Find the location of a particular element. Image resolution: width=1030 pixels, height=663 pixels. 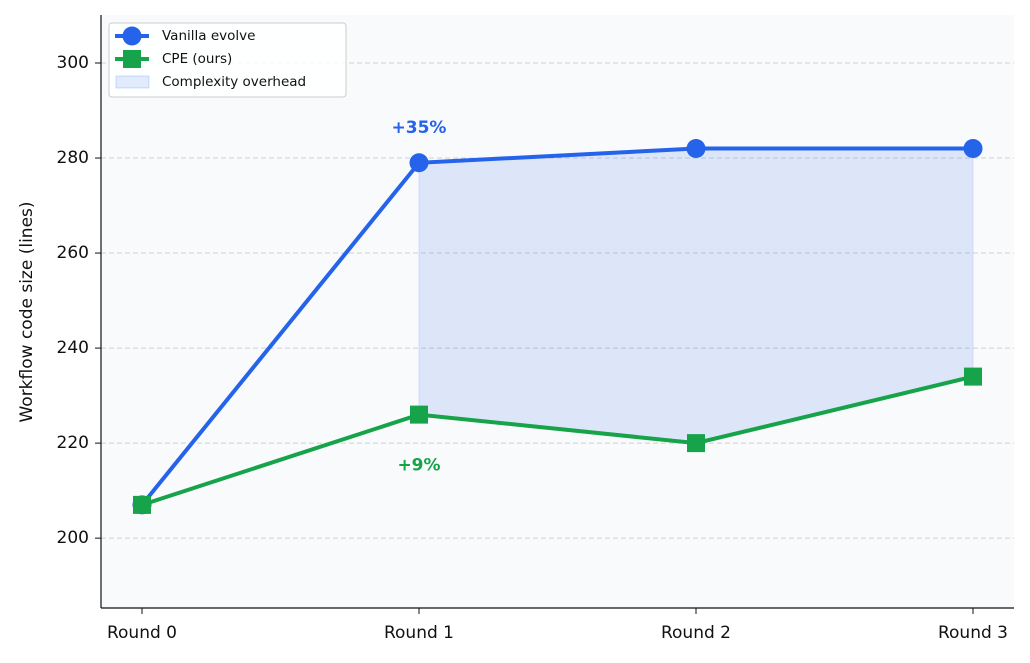

y-tick-label: 220 is located at coordinates (73, 443).